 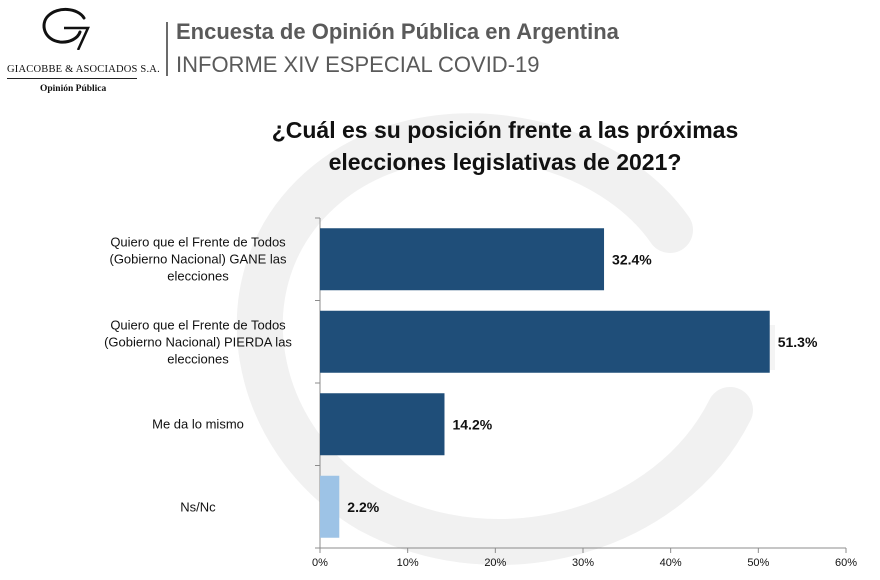 I want to click on logo-divider, so click(x=72, y=78).